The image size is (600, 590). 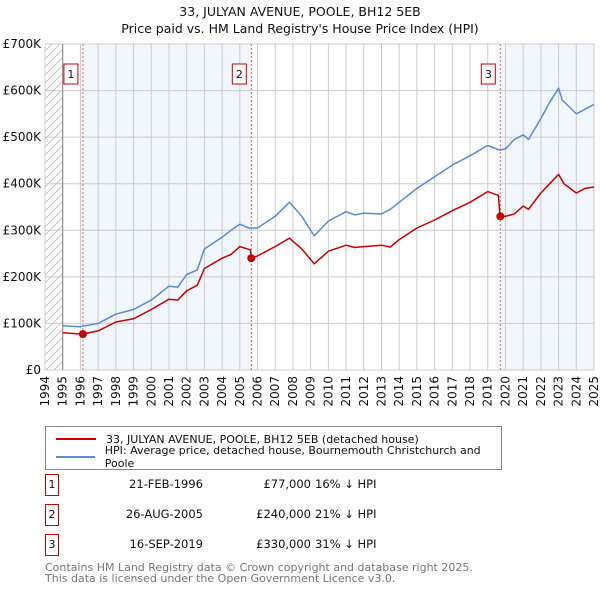 What do you see at coordinates (169, 391) in the screenshot?
I see `x-tick-label: 2001` at bounding box center [169, 391].